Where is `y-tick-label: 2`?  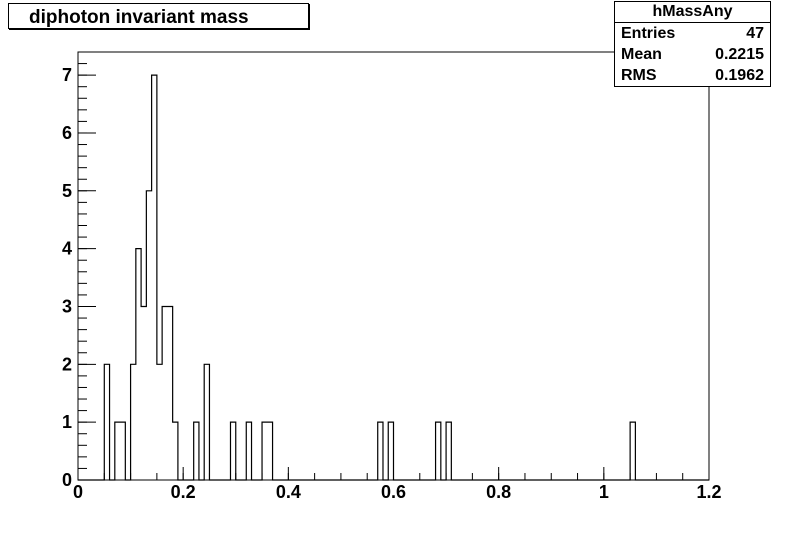 y-tick-label: 2 is located at coordinates (67, 364).